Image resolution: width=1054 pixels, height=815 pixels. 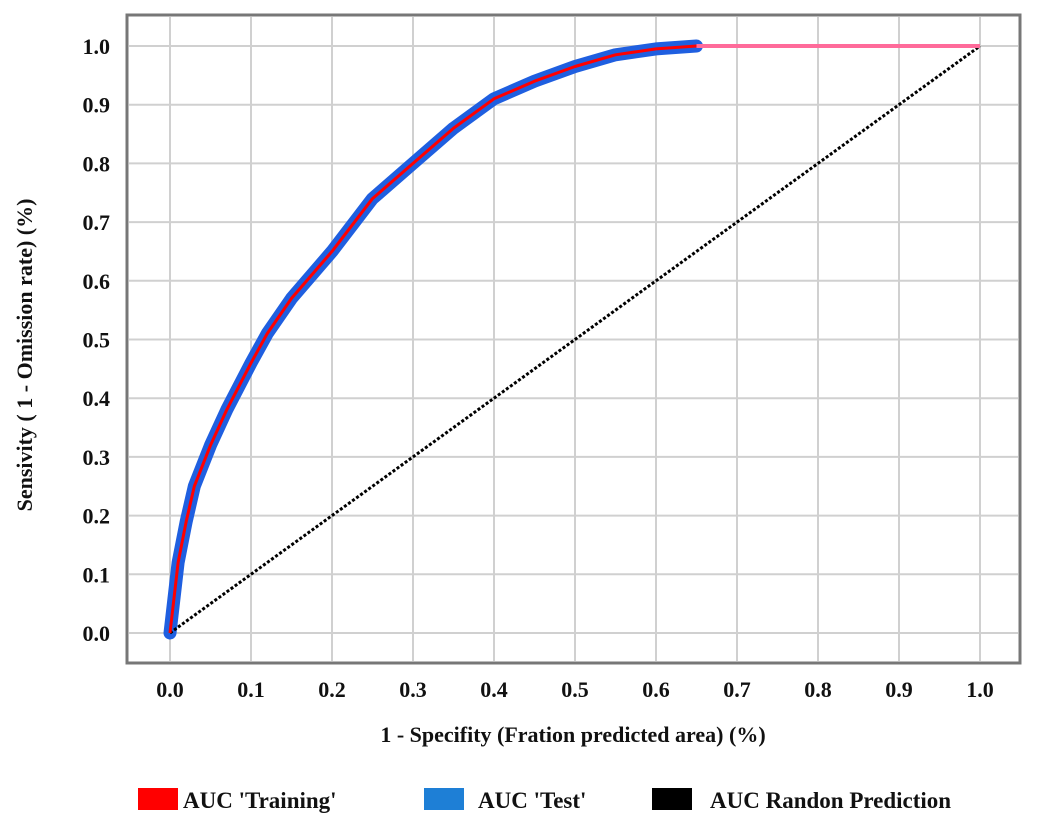 What do you see at coordinates (97, 163) in the screenshot?
I see `y-tick-label: 0.8` at bounding box center [97, 163].